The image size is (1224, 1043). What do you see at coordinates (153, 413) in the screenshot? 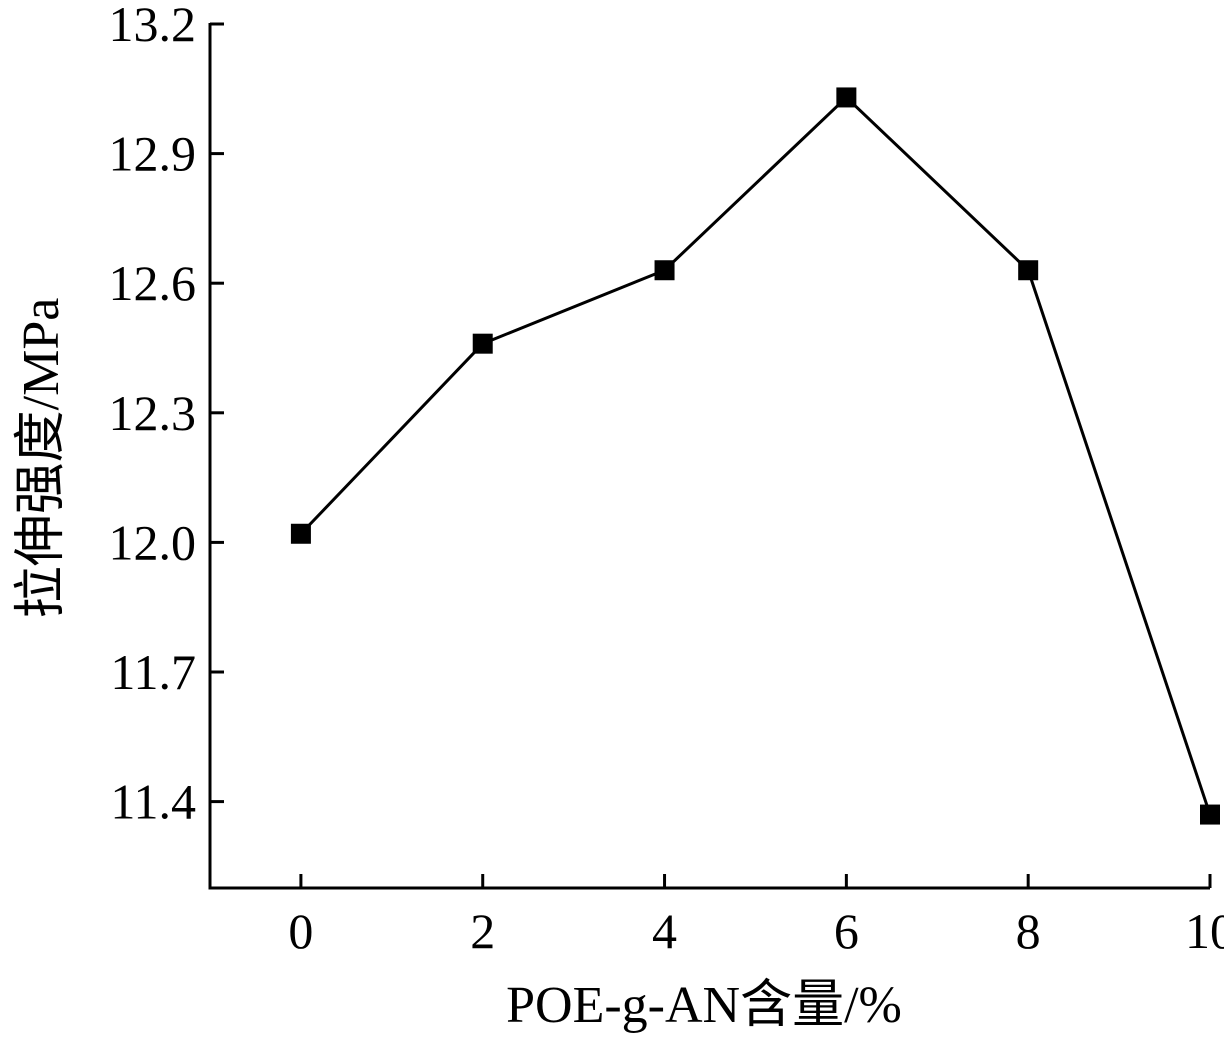
I see `y-tick-label: 12.3` at bounding box center [153, 413].